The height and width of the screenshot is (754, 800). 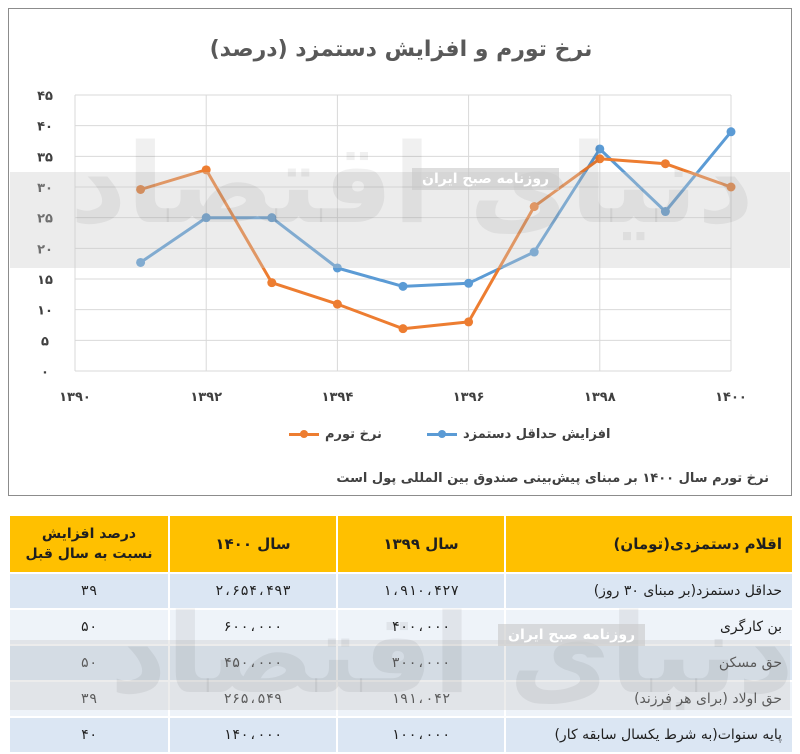 What do you see at coordinates (421, 544) in the screenshot?
I see `header-year-1399: سال ۱۳۹۹` at bounding box center [421, 544].